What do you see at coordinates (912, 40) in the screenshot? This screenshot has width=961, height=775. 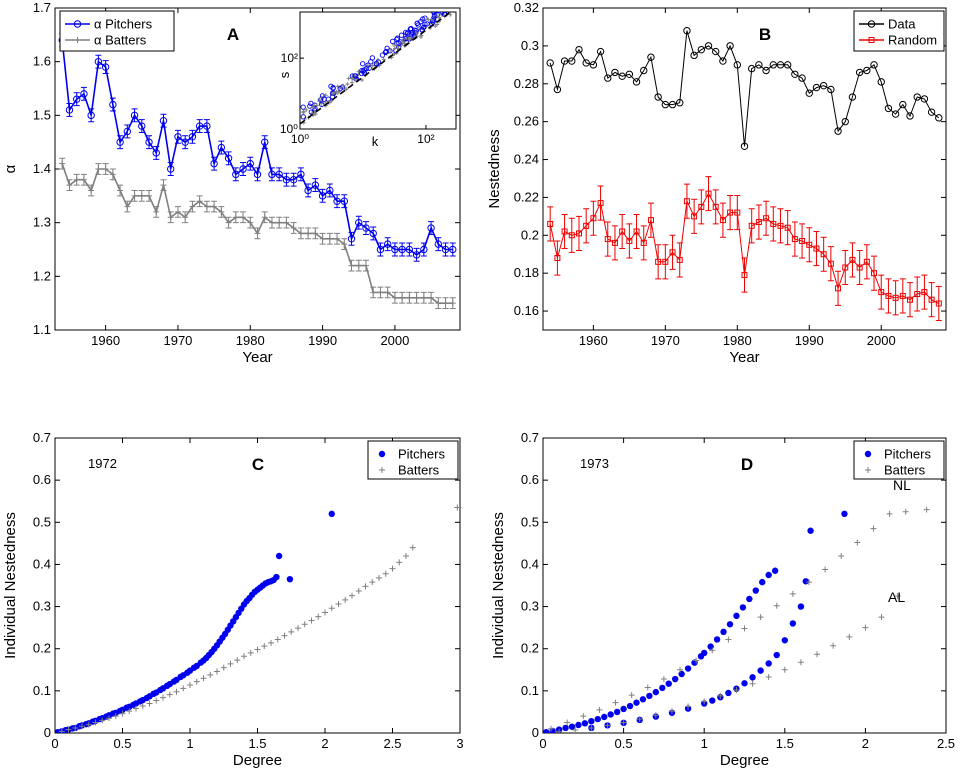 I see `legend-label: Random` at bounding box center [912, 40].